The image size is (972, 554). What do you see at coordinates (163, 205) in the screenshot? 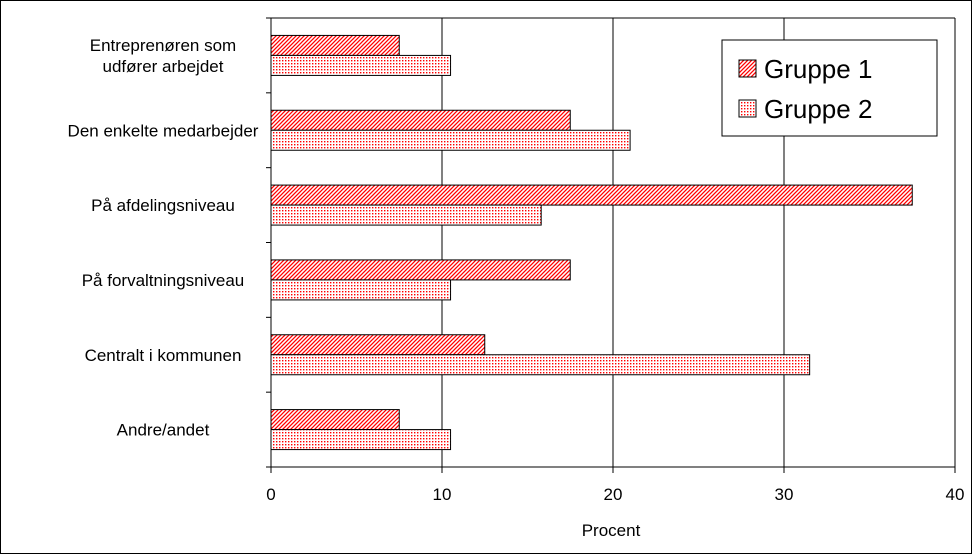
I see `category-label: På afdelingsniveau` at bounding box center [163, 205].